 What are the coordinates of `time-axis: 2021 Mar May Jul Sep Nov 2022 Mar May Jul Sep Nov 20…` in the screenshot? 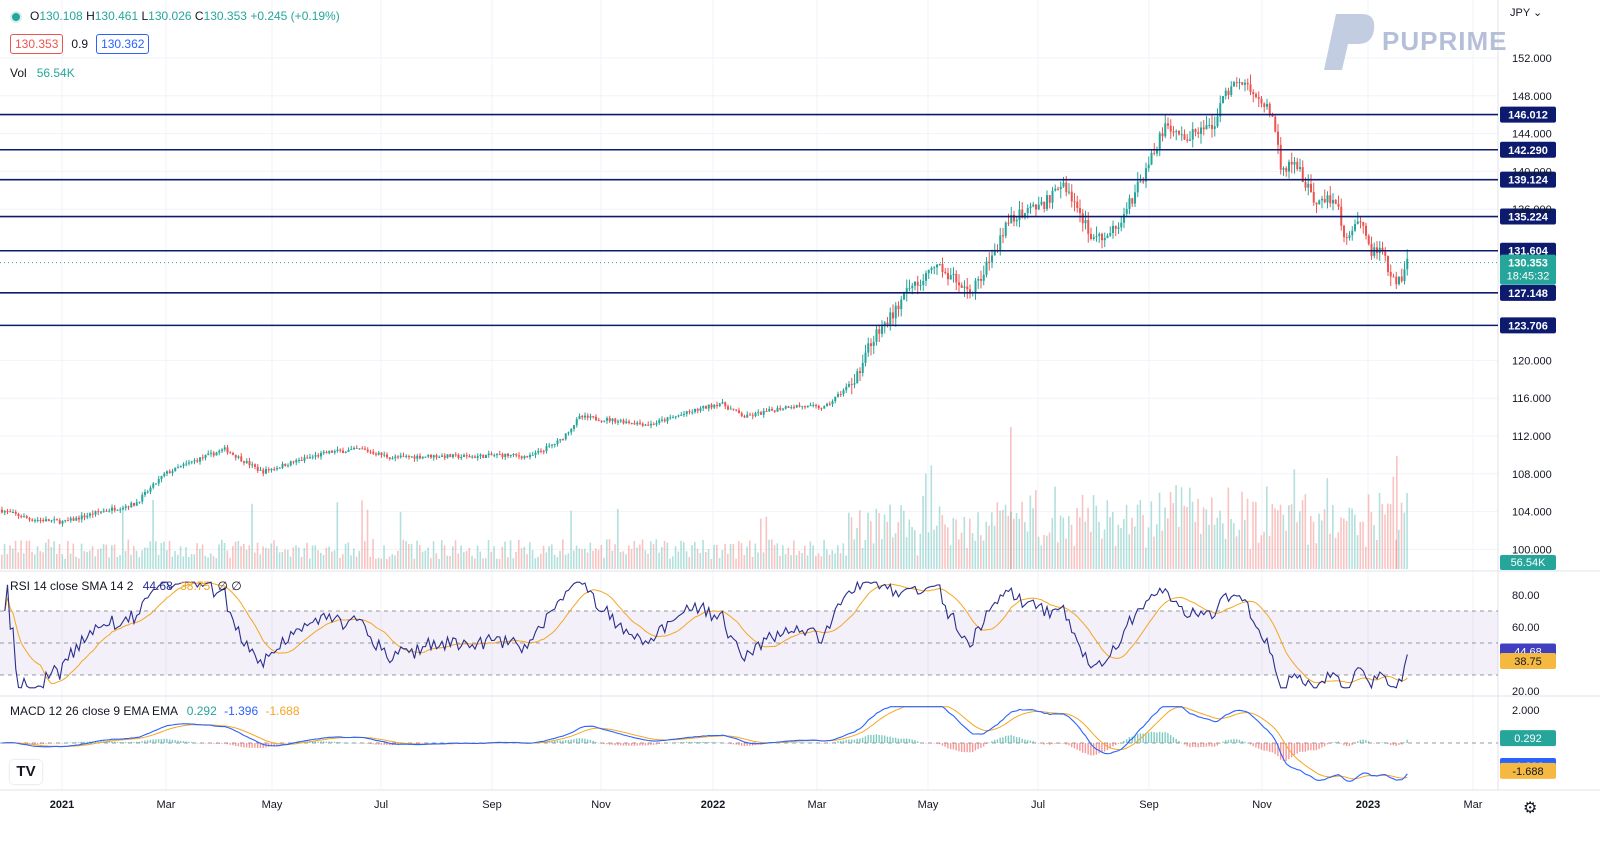 It's located at (766, 805).